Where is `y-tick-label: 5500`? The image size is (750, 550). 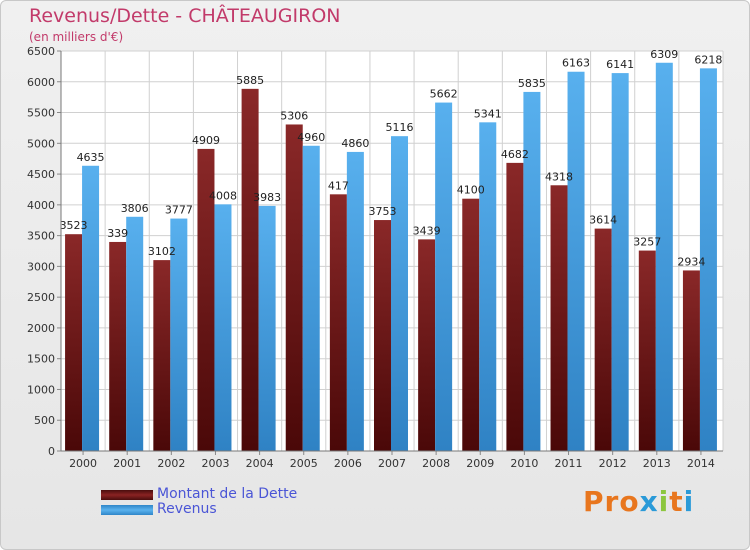 y-tick-label: 5500 is located at coordinates (41, 113).